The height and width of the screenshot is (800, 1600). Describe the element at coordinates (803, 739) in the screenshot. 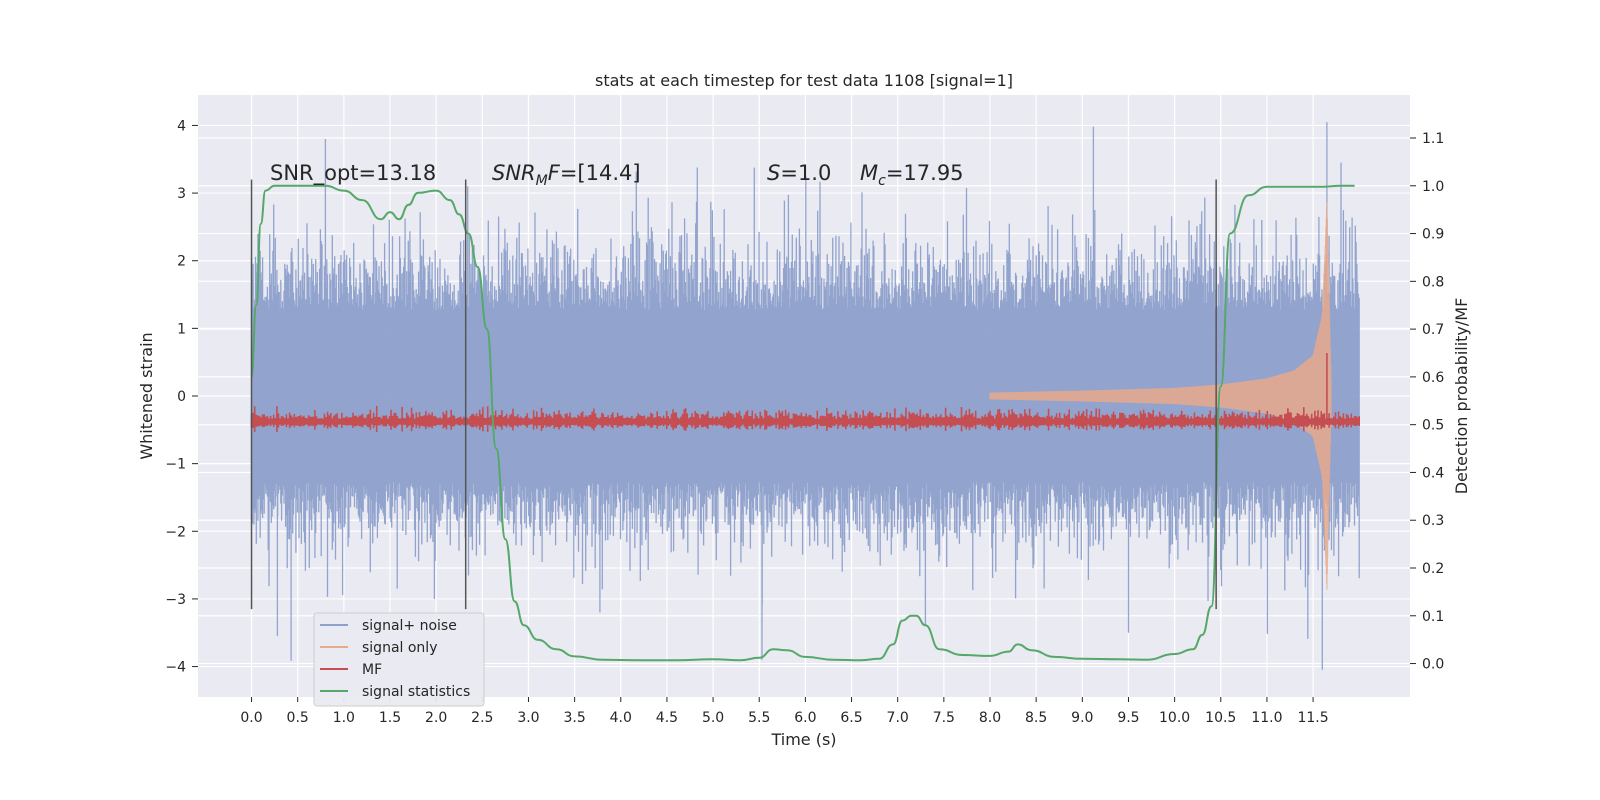

I see `x-axis-label: Time (s)` at that location.